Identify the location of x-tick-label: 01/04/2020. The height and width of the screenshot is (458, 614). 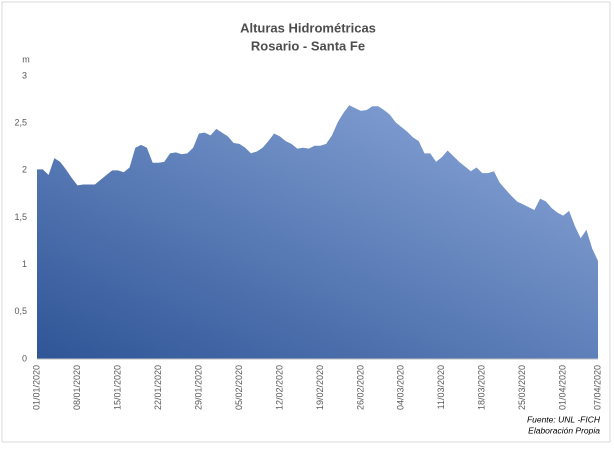
(563, 387).